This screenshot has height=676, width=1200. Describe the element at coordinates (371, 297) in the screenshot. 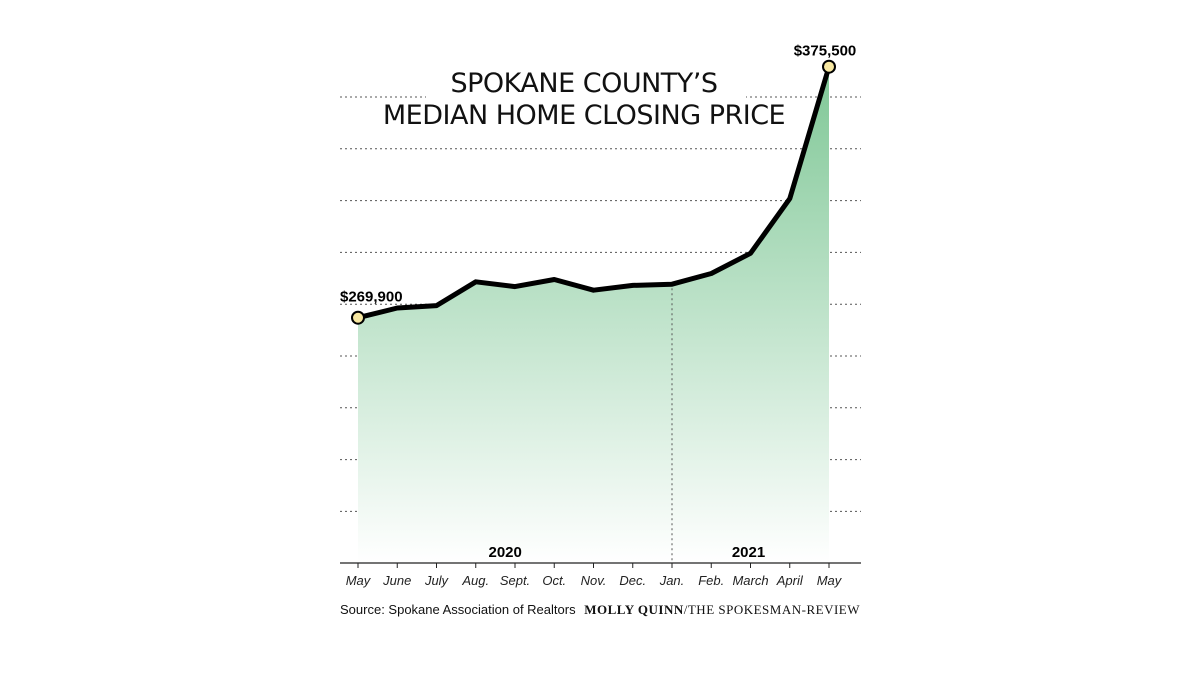

I see `first-value-label: $269,900` at that location.